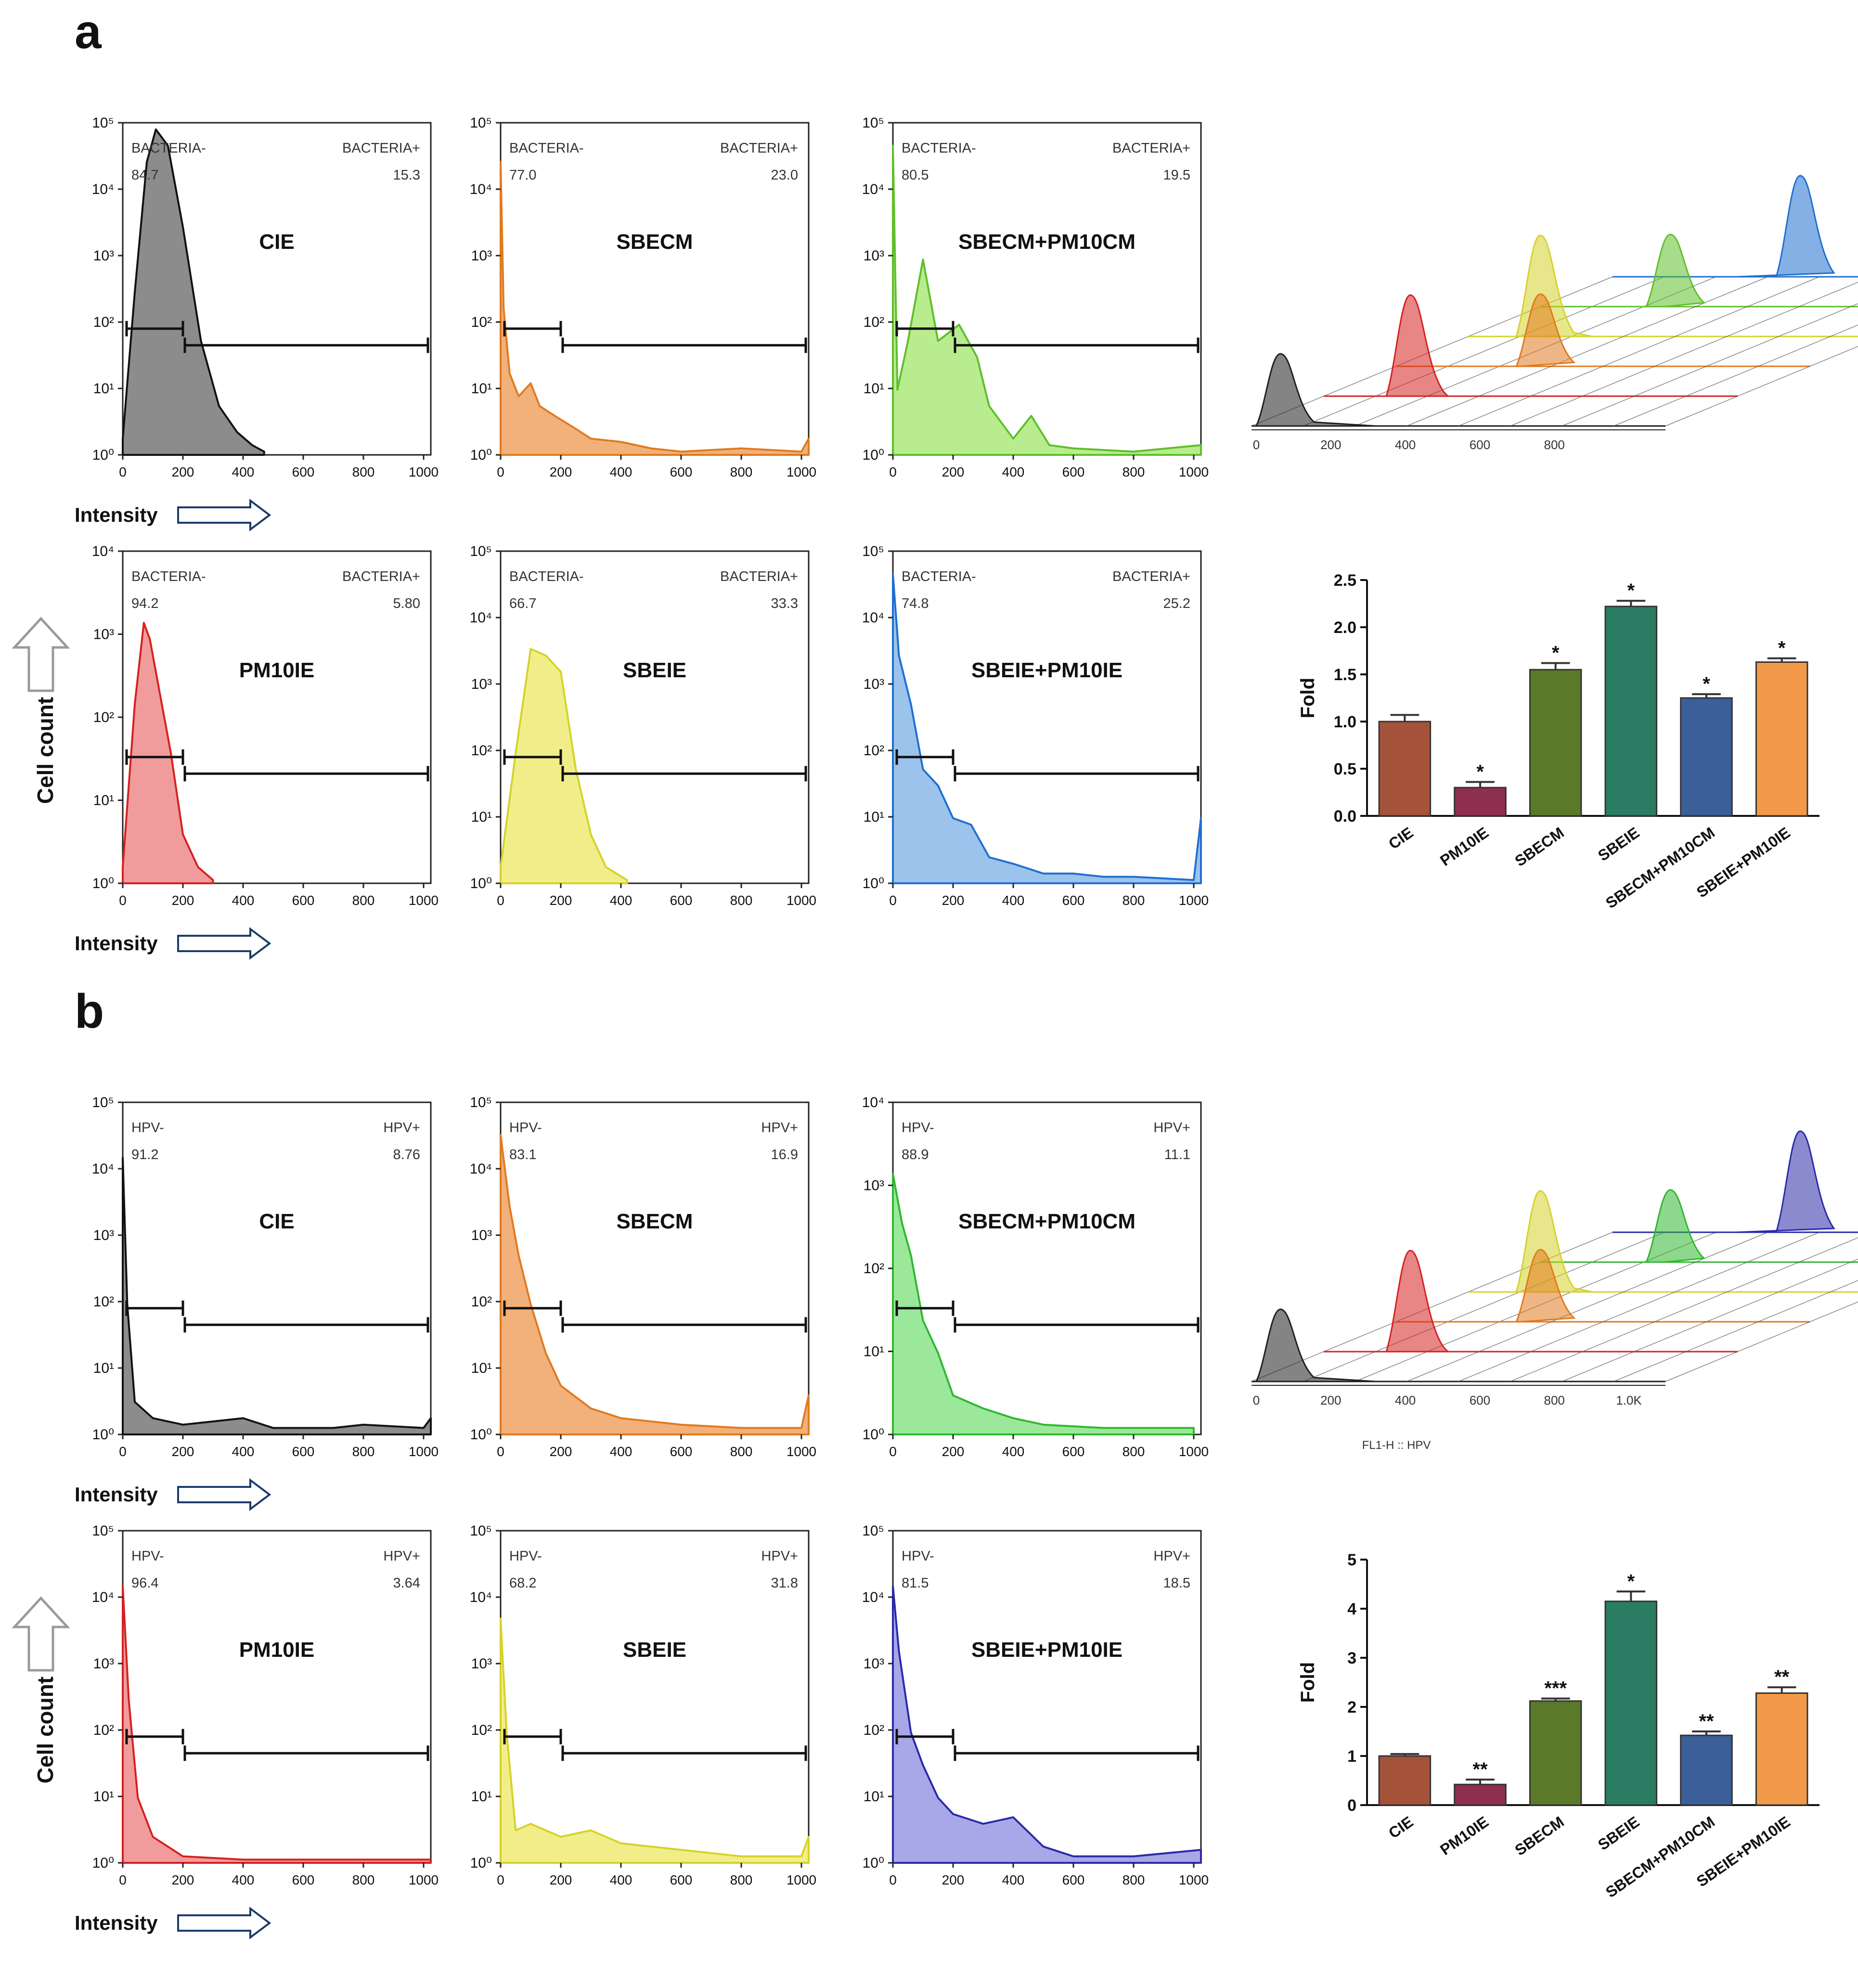 This screenshot has height=1988, width=1858. What do you see at coordinates (103, 801) in the screenshot?
I see `y-tick-label: 10¹` at bounding box center [103, 801].